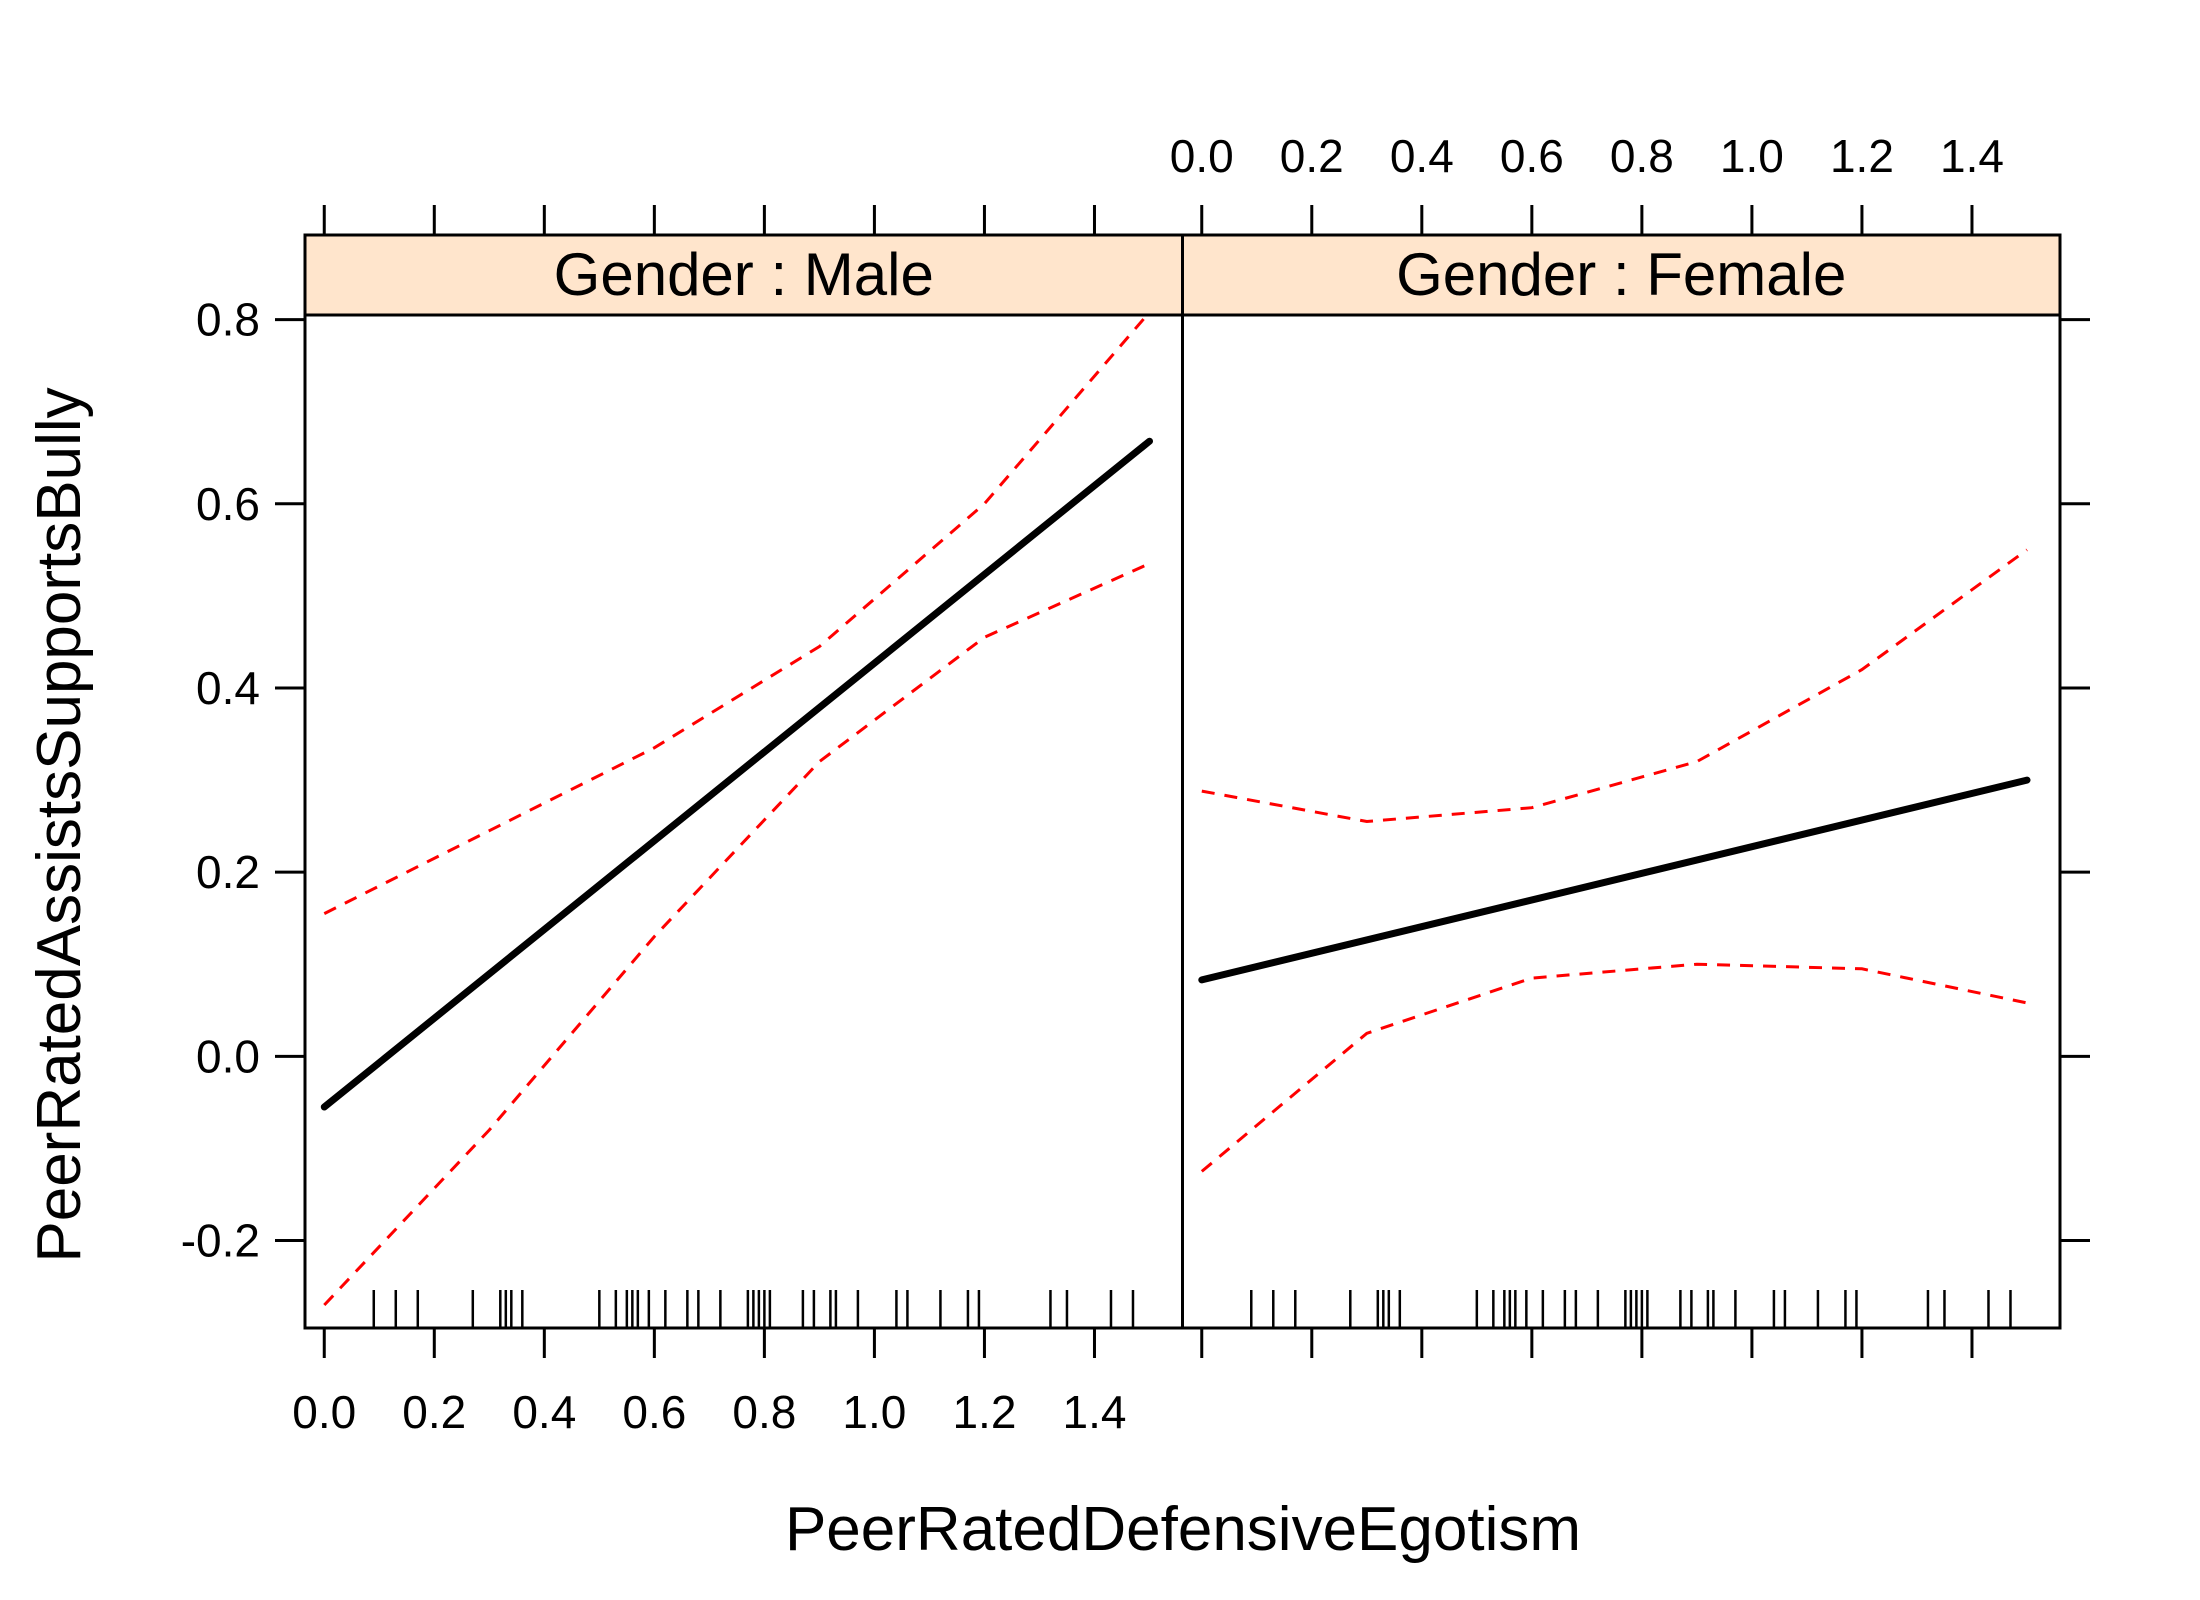 The image size is (2200, 1600). What do you see at coordinates (228, 872) in the screenshot?
I see `y-tick-label: 0.2` at bounding box center [228, 872].